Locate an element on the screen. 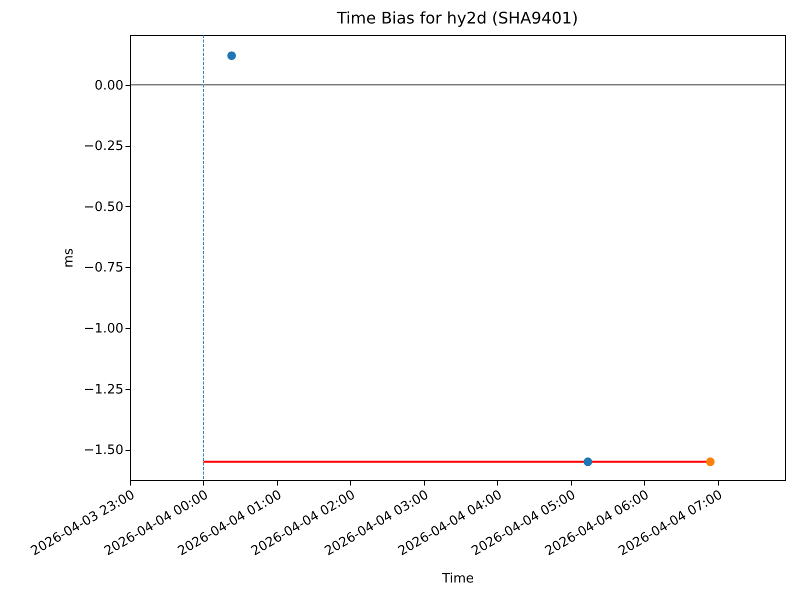 Image resolution: width=800 pixels, height=600 pixels. y-tick-label: −1.00 is located at coordinates (104, 329).